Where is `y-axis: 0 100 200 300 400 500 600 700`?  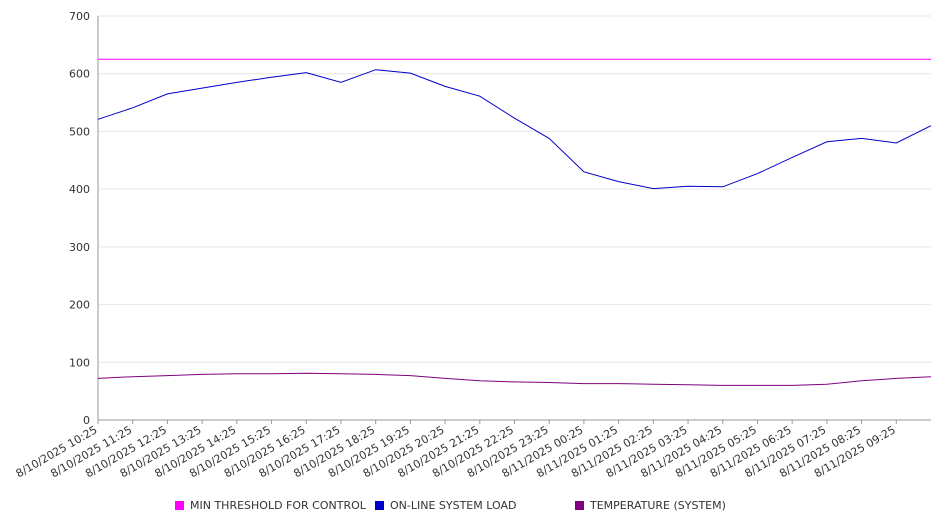
y-axis: 0 100 200 300 400 500 600 700 is located at coordinates (84, 218).